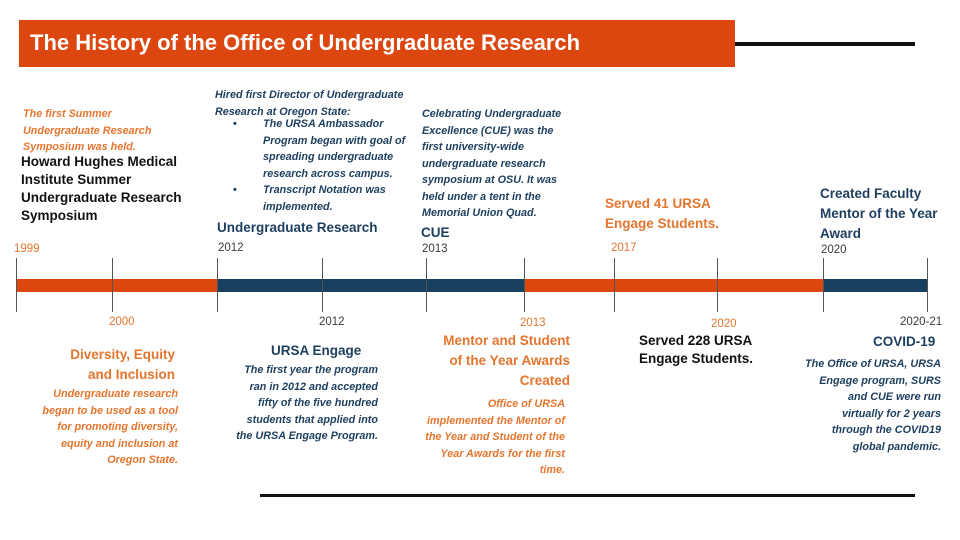 Image resolution: width=960 pixels, height=540 pixels. What do you see at coordinates (315, 198) in the screenshot?
I see `event-2012-bullet: Transcript Notation was implemented.` at bounding box center [315, 198].